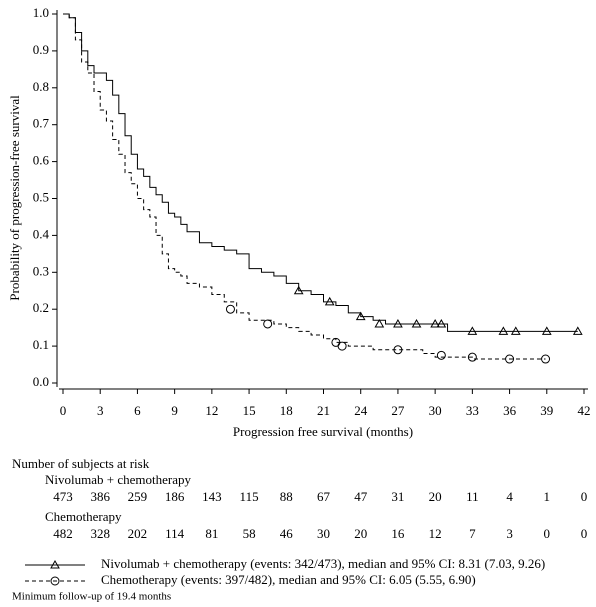 This screenshot has width=596, height=607. I want to click on risk-count: 88, so click(286, 496).